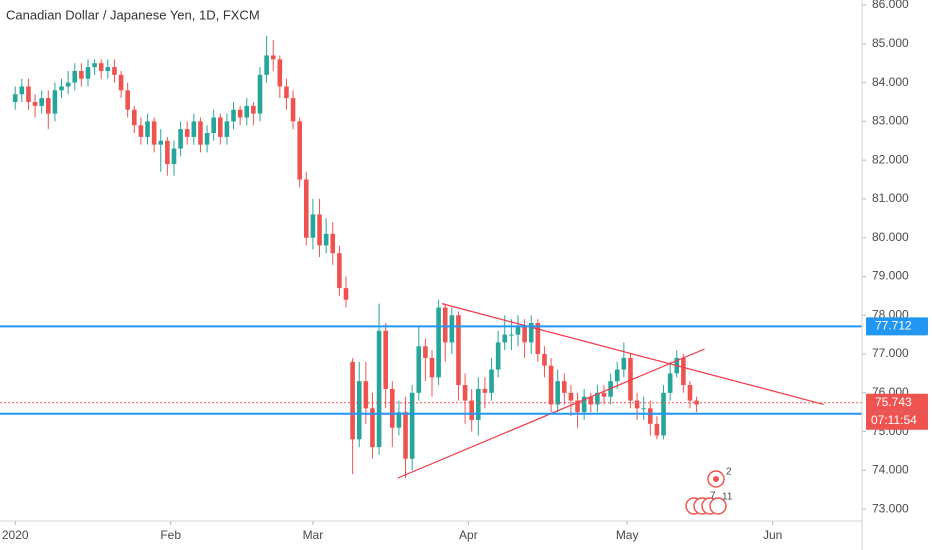 This screenshot has width=932, height=550. Describe the element at coordinates (890, 237) in the screenshot. I see `y-tick-label: 80.000` at that location.